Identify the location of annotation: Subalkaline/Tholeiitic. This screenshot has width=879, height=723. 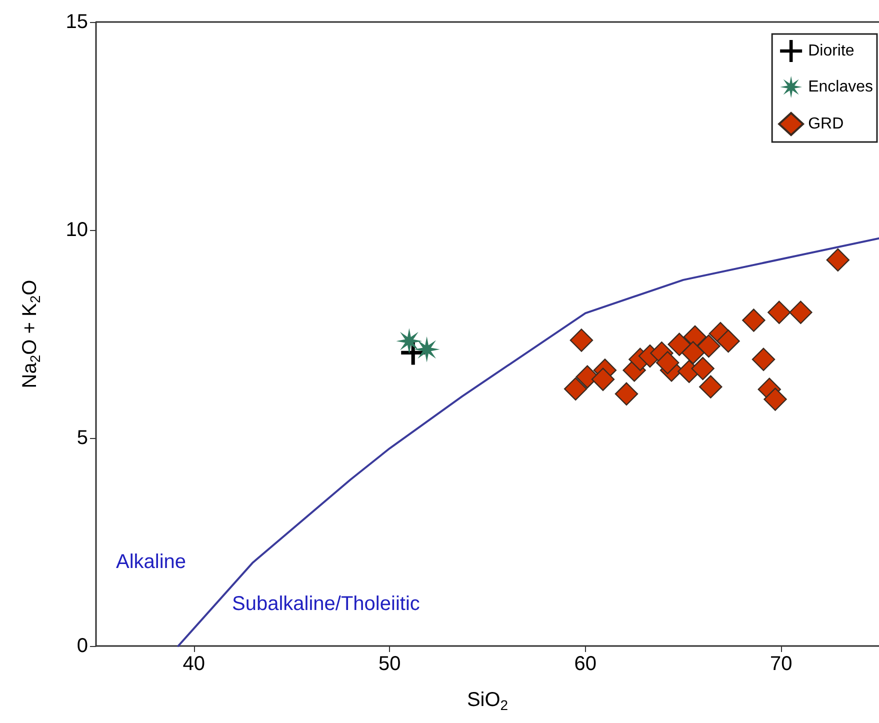
(326, 604).